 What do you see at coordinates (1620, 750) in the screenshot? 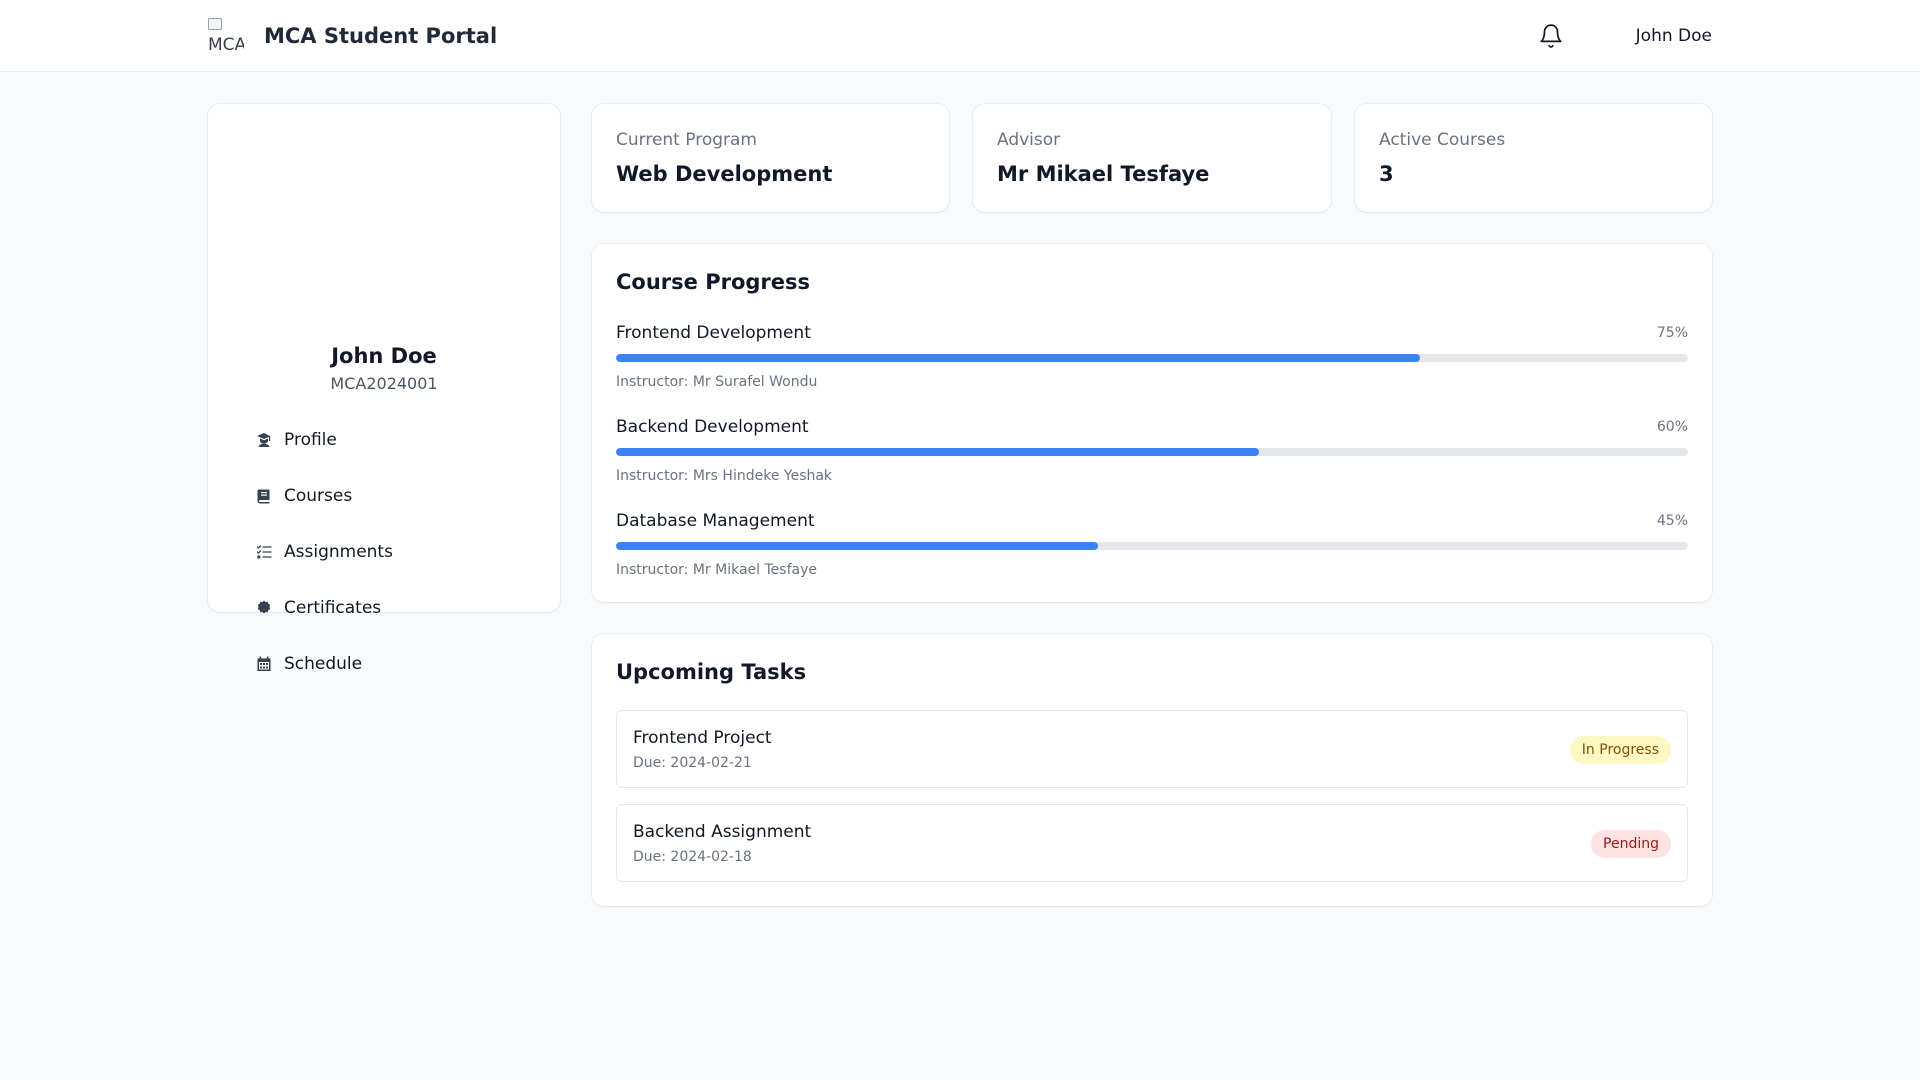
I see `status-badge: In Progress` at bounding box center [1620, 750].